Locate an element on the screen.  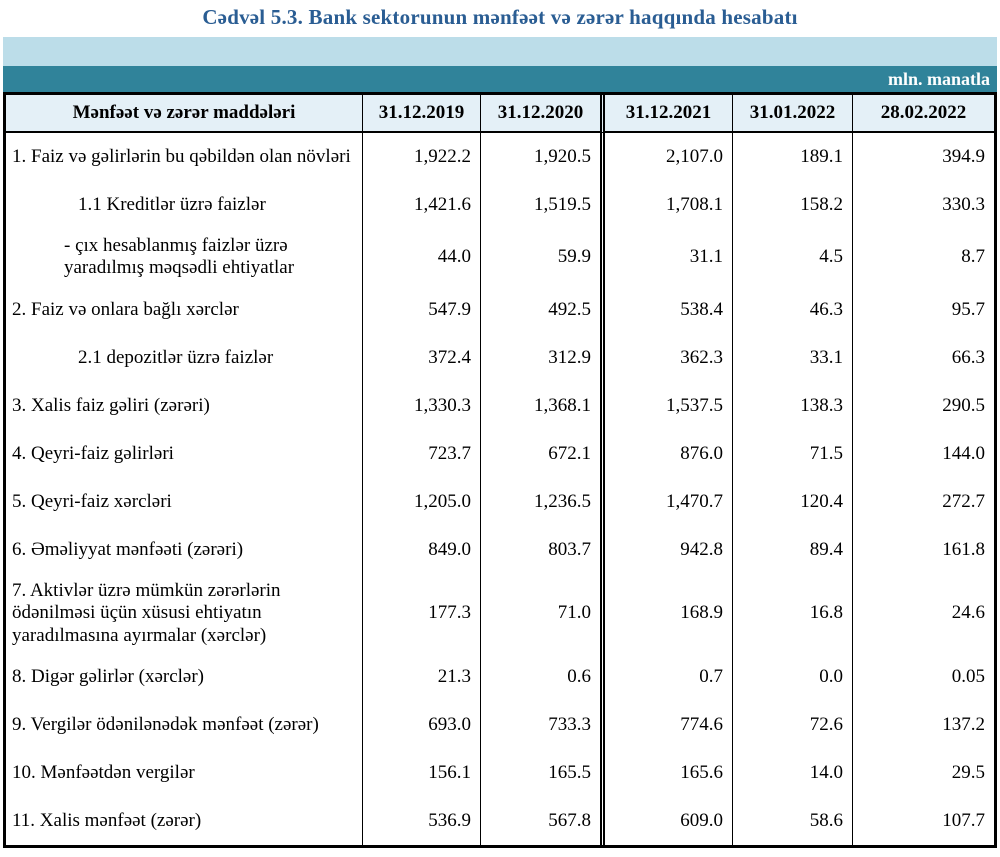
row-value: 72.6 is located at coordinates (792, 725).